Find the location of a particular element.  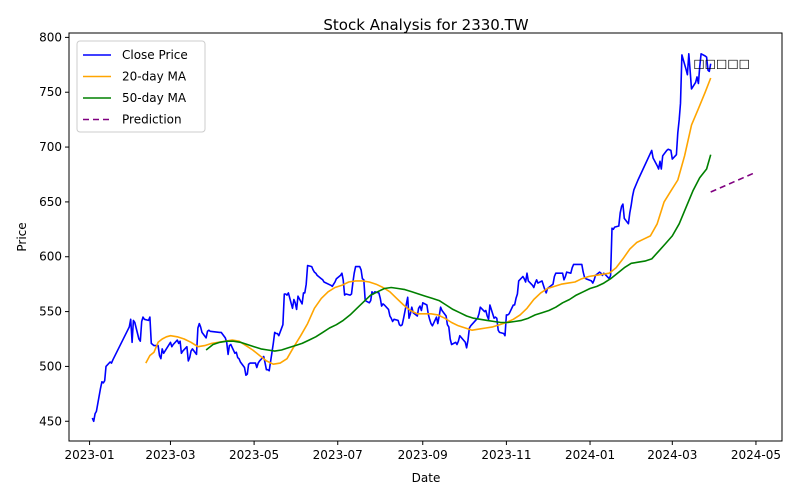

chart-annotation: □□□□□ is located at coordinates (721, 64).